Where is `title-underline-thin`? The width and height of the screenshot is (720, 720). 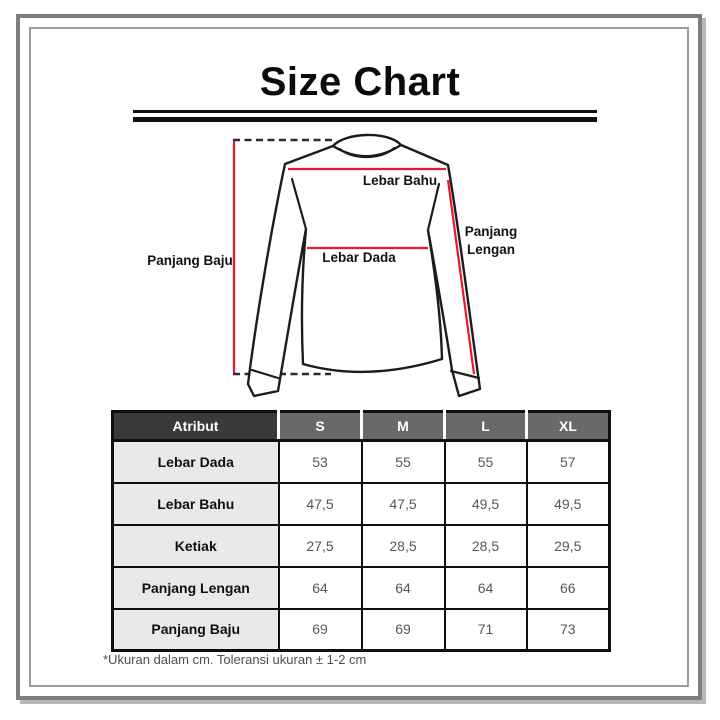 title-underline-thin is located at coordinates (365, 111).